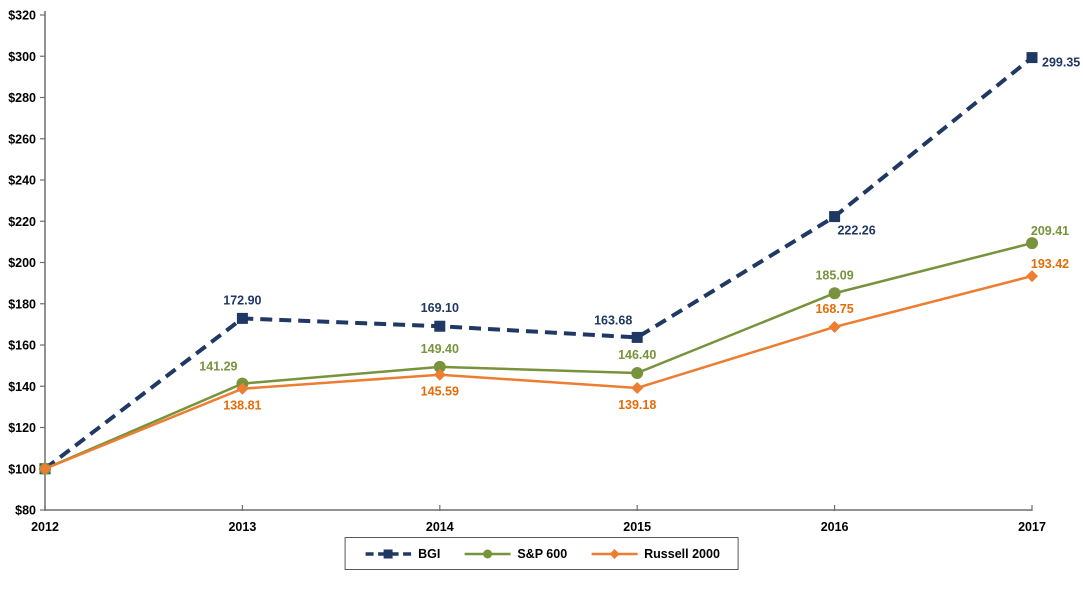 The width and height of the screenshot is (1083, 609). Describe the element at coordinates (1050, 264) in the screenshot. I see `russell-2000-value-label-2017: 193.42` at that location.